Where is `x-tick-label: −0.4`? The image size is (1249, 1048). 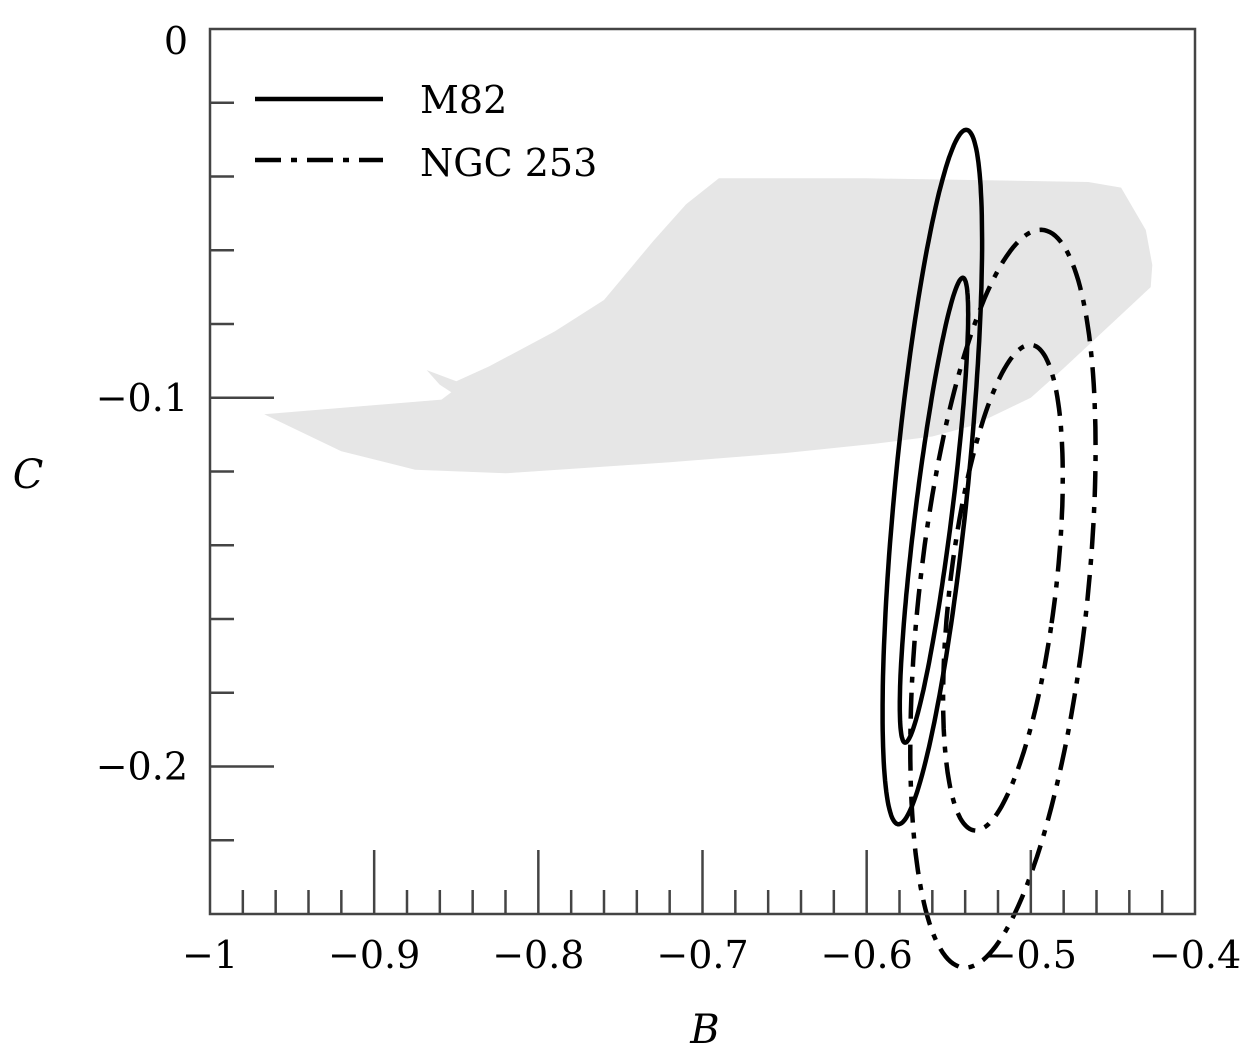 x-tick-label: −0.4 is located at coordinates (1195, 955).